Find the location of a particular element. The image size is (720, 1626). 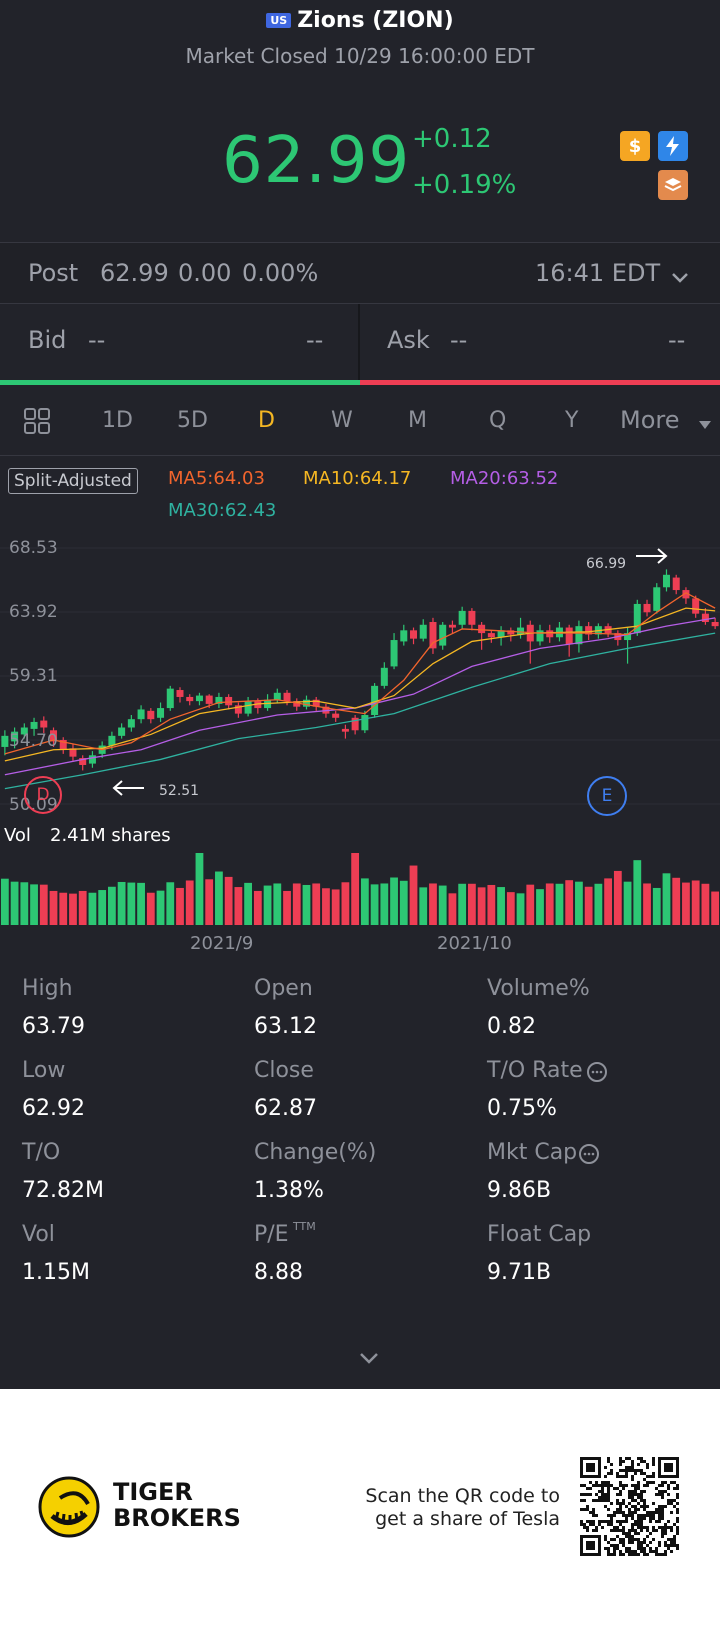

grid-icon is located at coordinates (37, 424).